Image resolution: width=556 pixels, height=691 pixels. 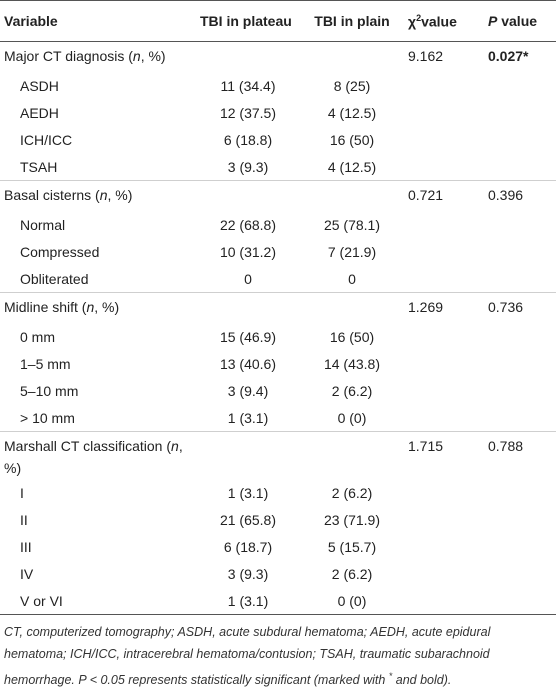 I want to click on header-cell: χ2value, so click(x=444, y=21).